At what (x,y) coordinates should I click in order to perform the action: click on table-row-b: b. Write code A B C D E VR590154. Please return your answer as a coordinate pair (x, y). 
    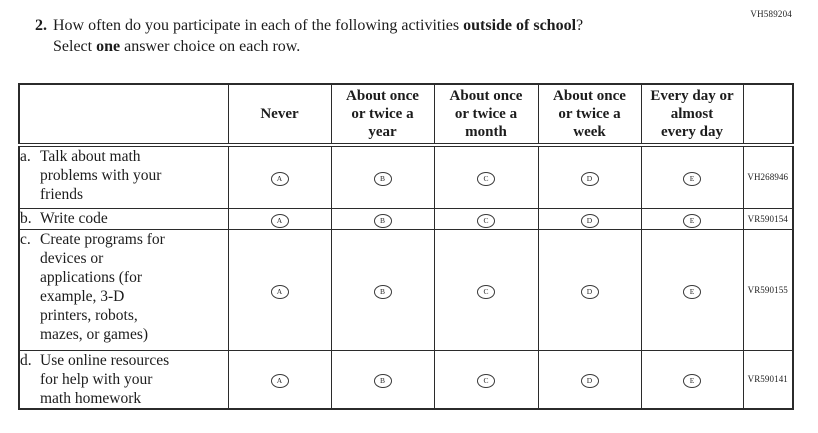
    Looking at the image, I should click on (406, 218).